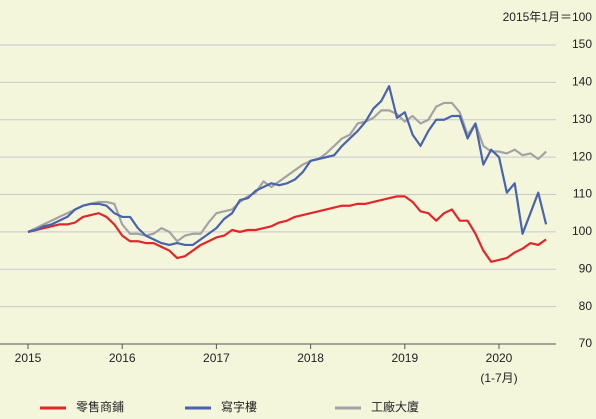  What do you see at coordinates (499, 358) in the screenshot?
I see `x-tick-label: 2020` at bounding box center [499, 358].